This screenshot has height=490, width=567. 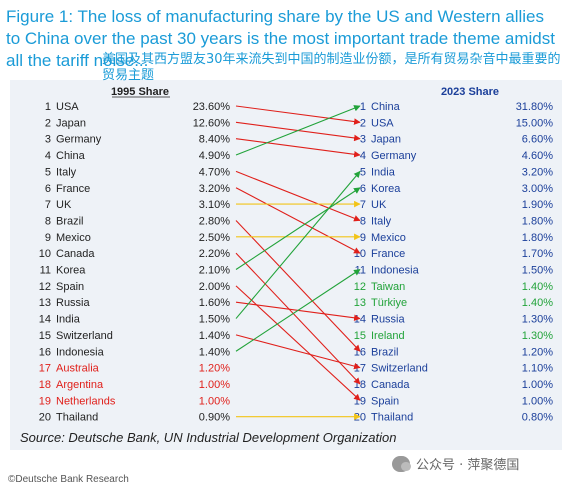 I want to click on right-country: Indonesia, so click(x=395, y=271).